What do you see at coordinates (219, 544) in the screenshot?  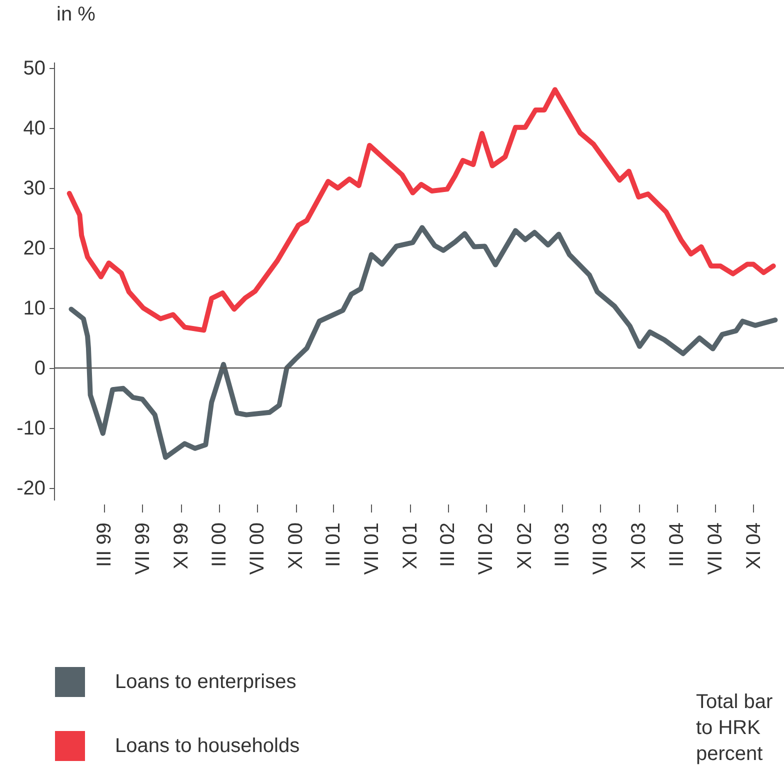 I see `x-tick-label: III 00` at bounding box center [219, 544].